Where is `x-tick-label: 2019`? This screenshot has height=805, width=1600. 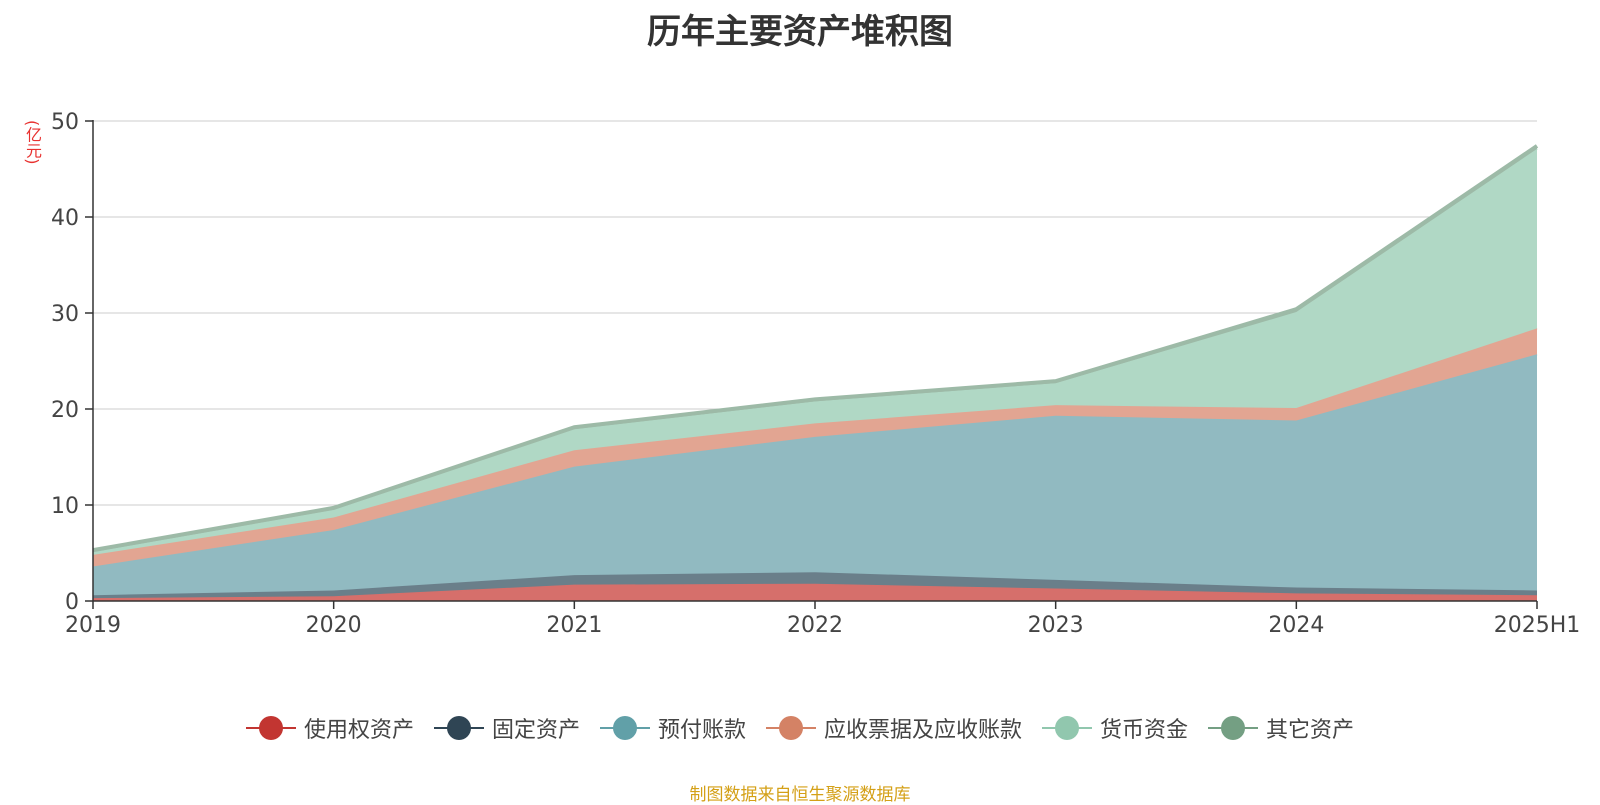
x-tick-label: 2019 is located at coordinates (93, 625).